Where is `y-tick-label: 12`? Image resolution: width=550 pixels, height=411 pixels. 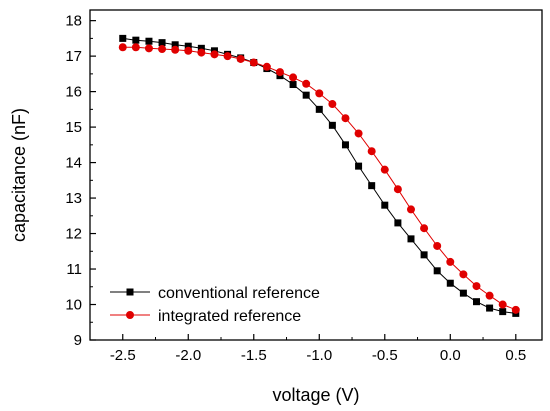
y-tick-label: 12 is located at coordinates (73, 234).